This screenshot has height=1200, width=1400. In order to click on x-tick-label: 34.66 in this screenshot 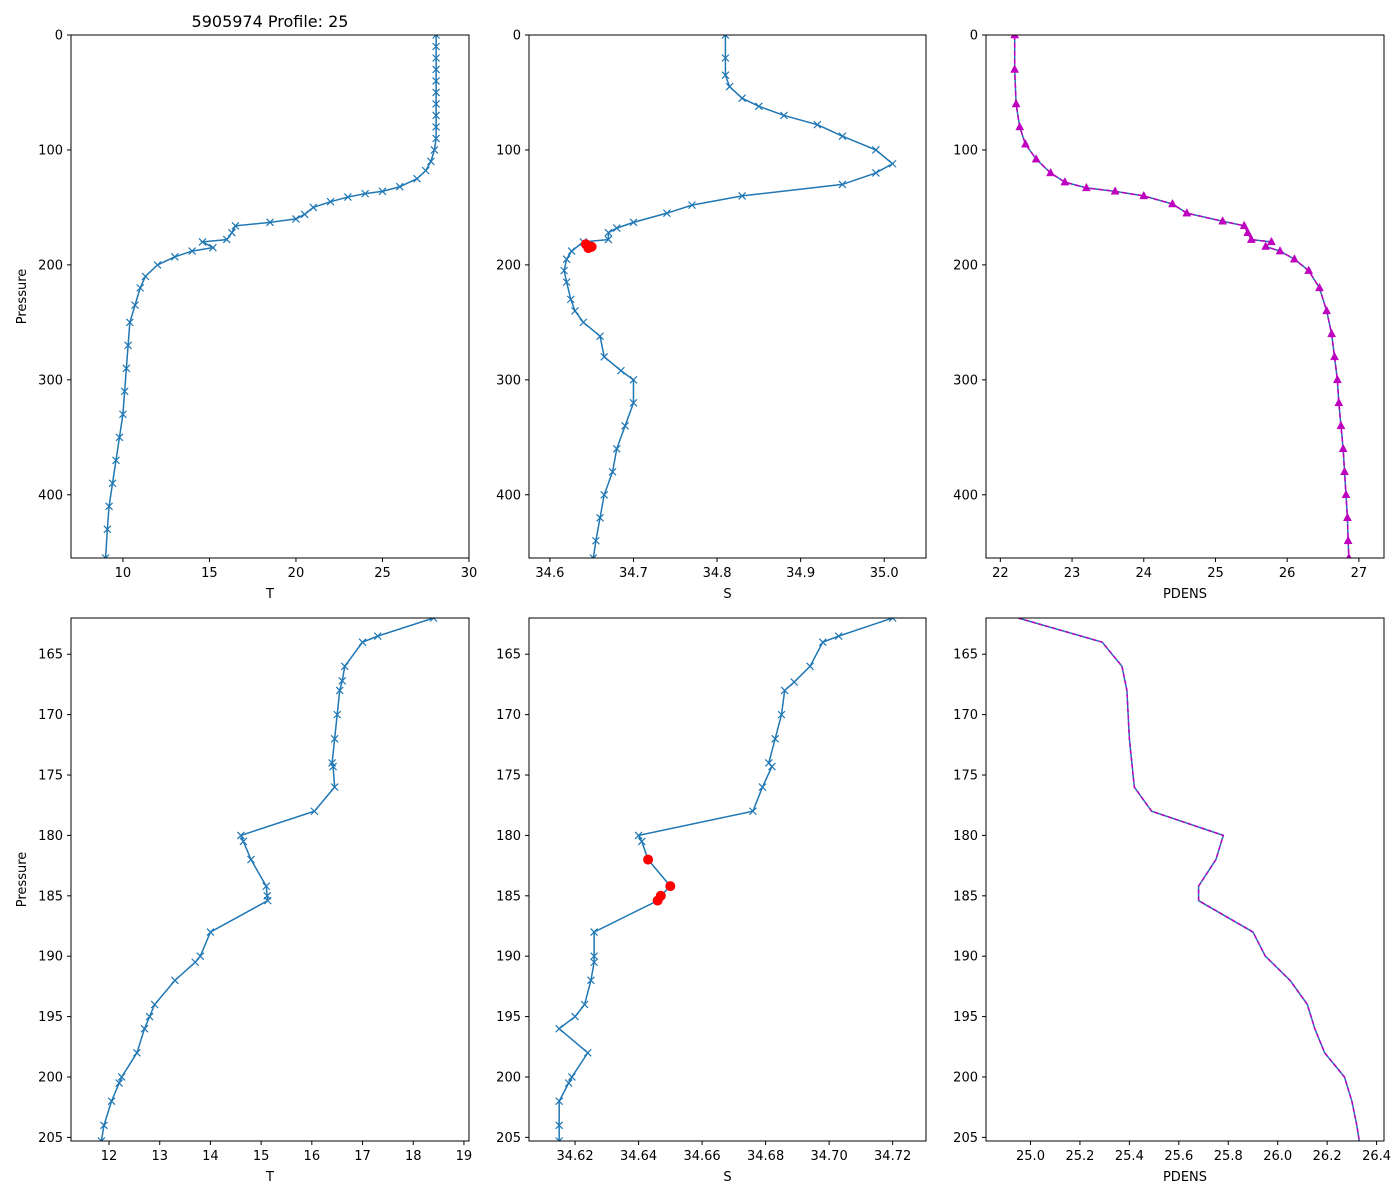, I will do `click(701, 1156)`.